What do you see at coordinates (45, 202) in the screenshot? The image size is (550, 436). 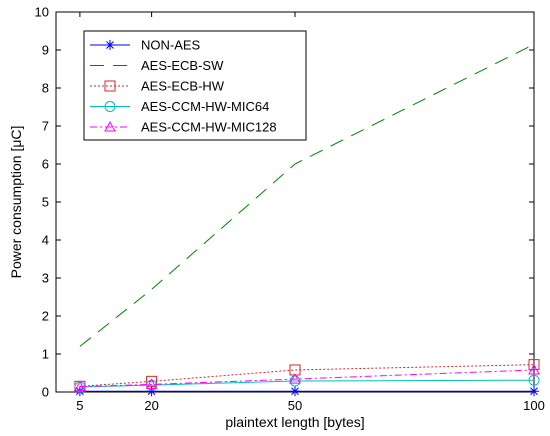 I see `y-tick-label: 5` at bounding box center [45, 202].